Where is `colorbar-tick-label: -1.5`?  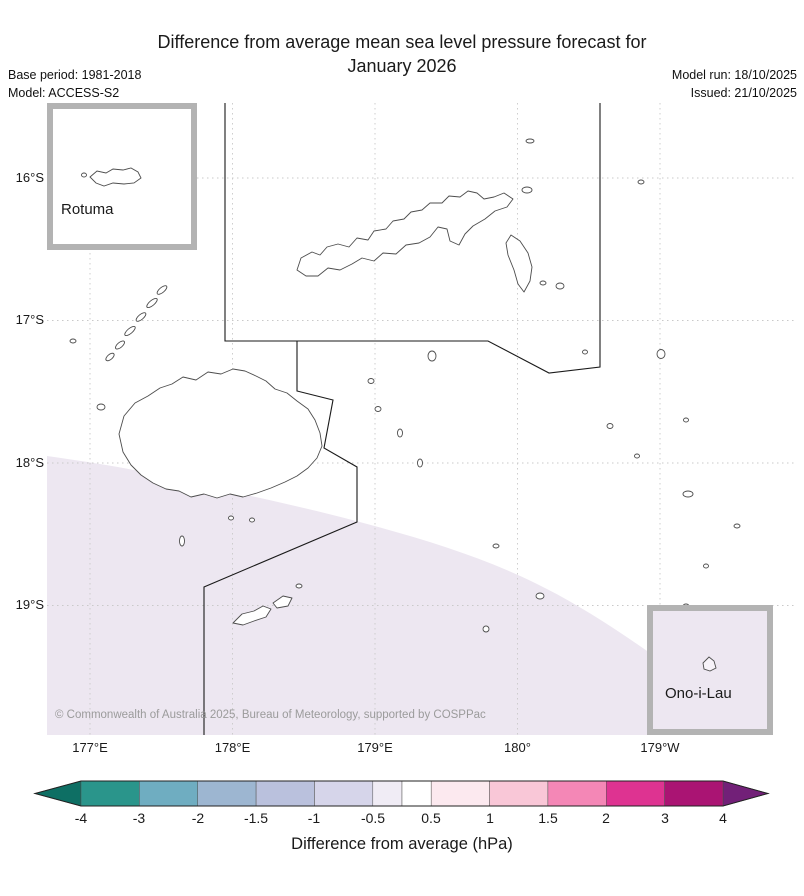
colorbar-tick-label: -1.5 is located at coordinates (256, 818).